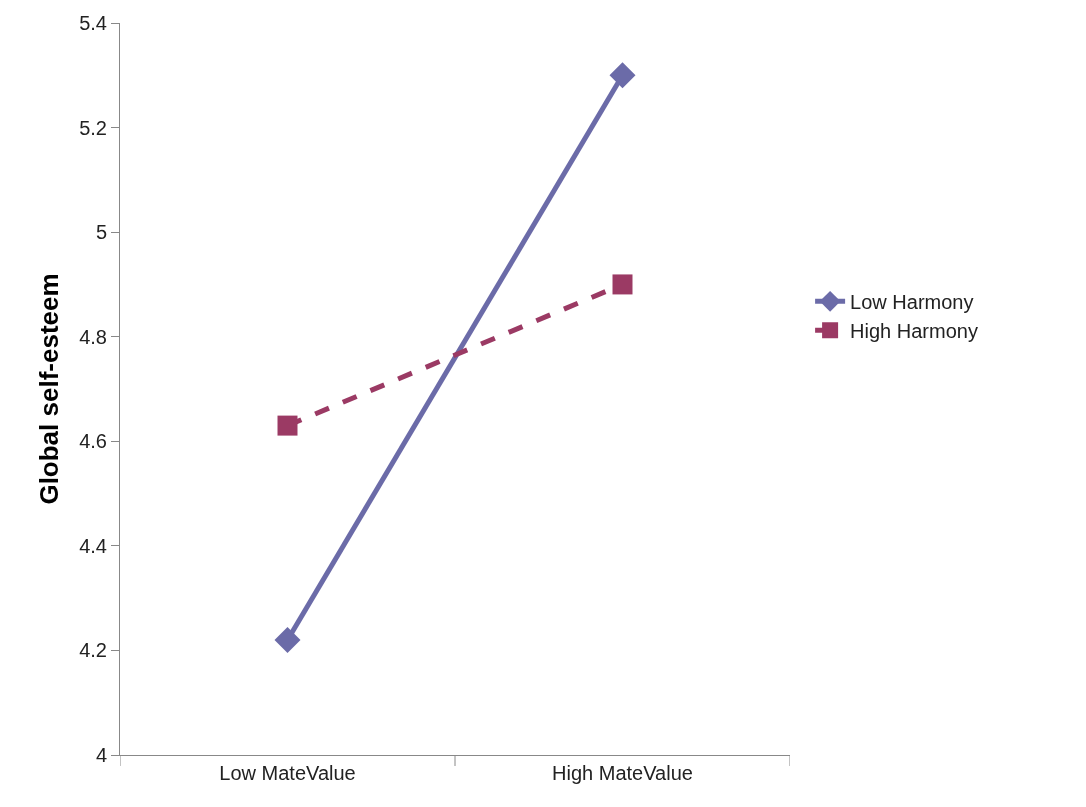 Image resolution: width=1086 pixels, height=807 pixels. I want to click on y-tick-label: 4.6, so click(93, 441).